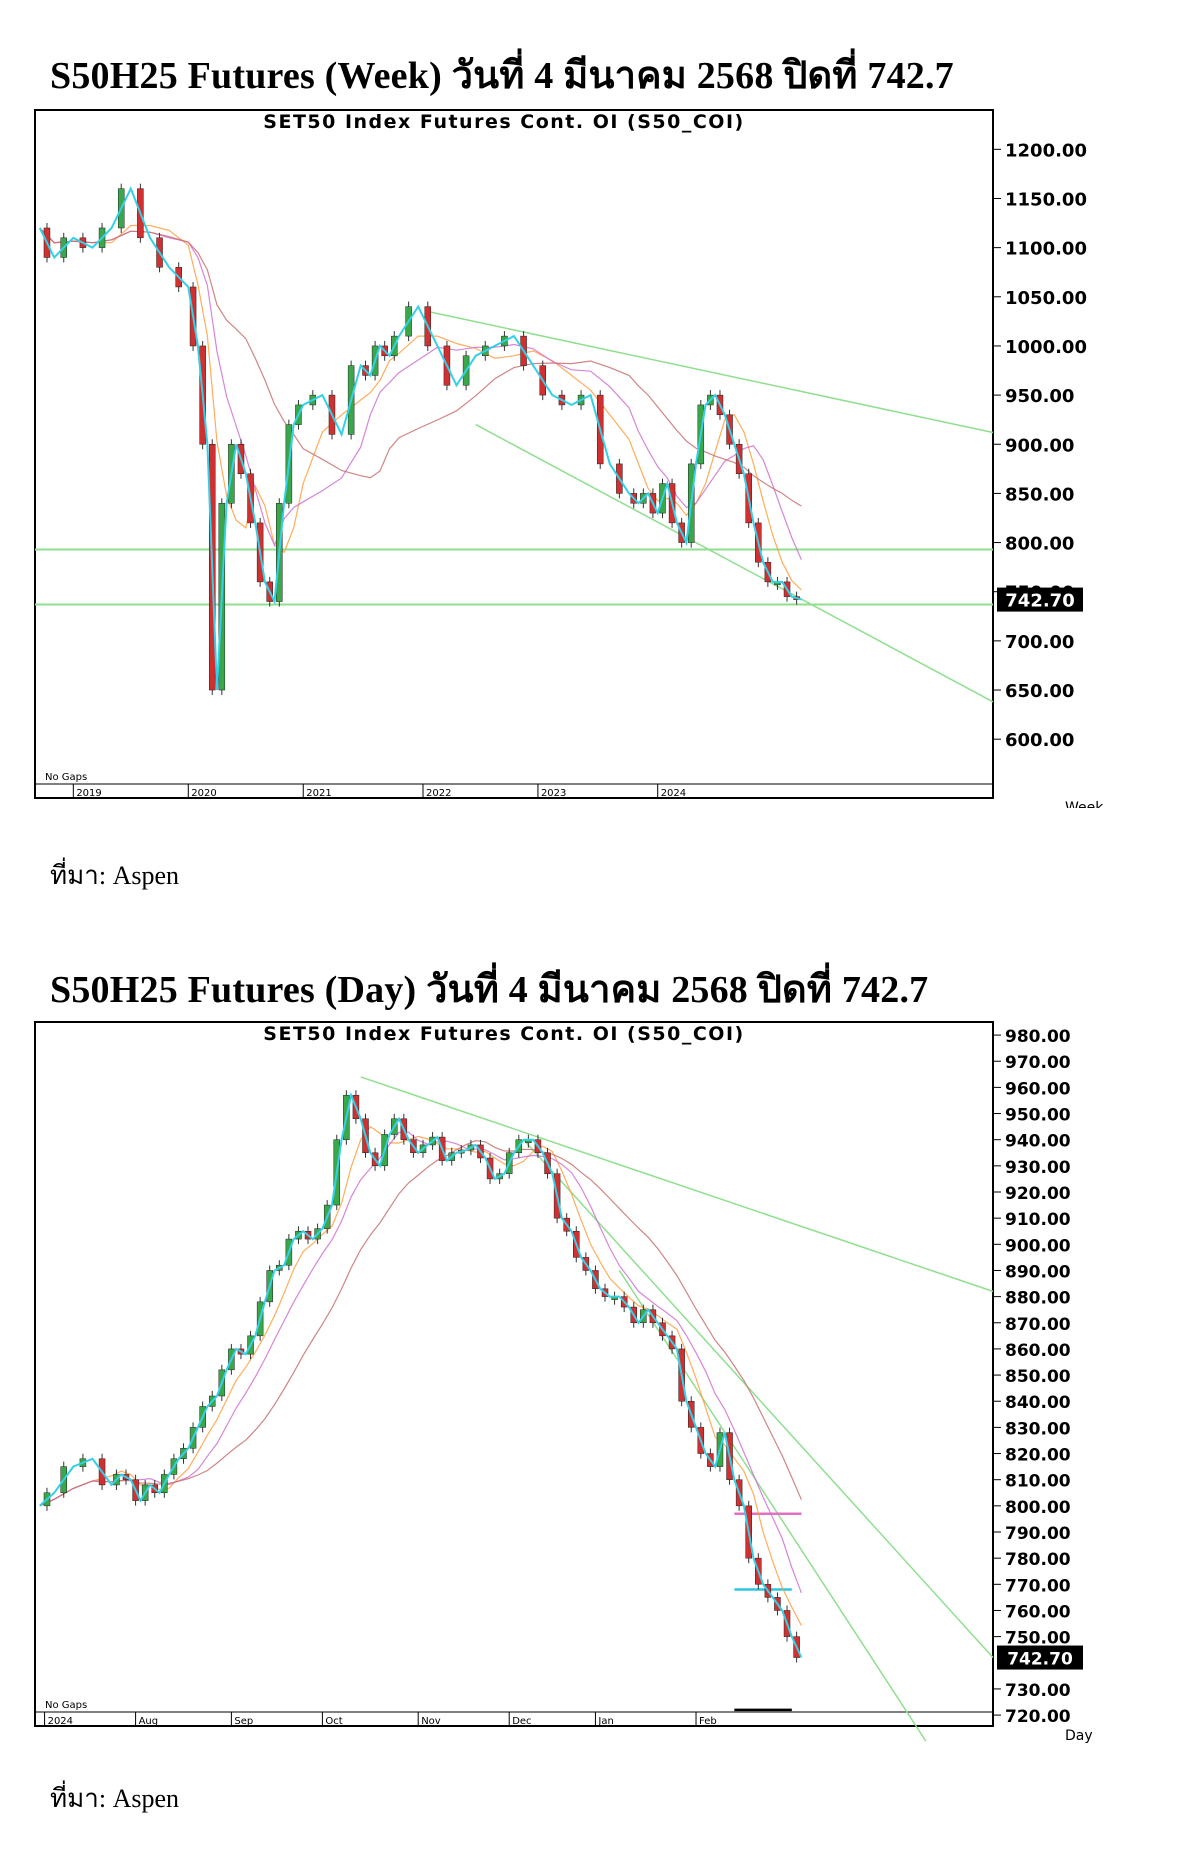  What do you see at coordinates (420, 1323) in the screenshot?
I see `day-moving-average-line` at bounding box center [420, 1323].